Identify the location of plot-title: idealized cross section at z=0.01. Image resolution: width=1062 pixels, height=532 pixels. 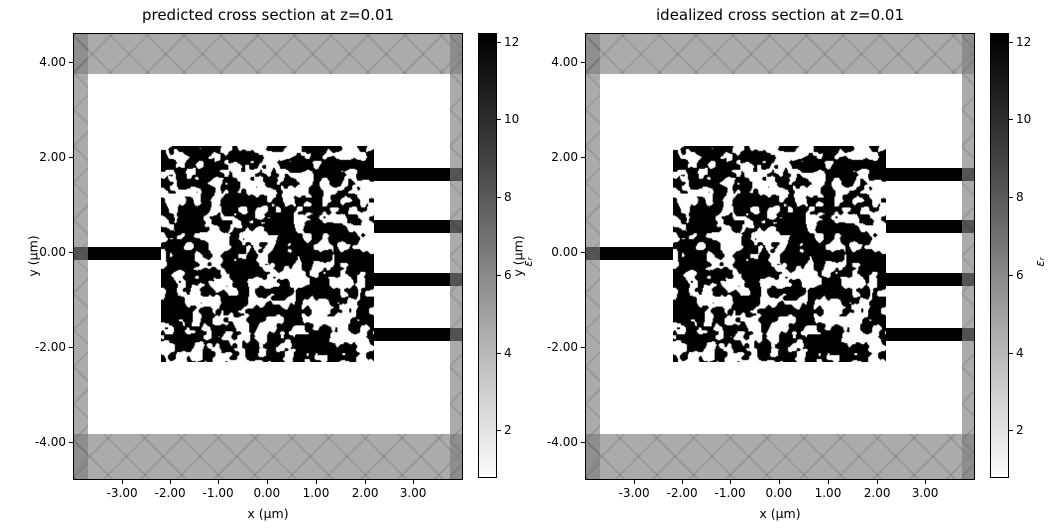
(780, 15).